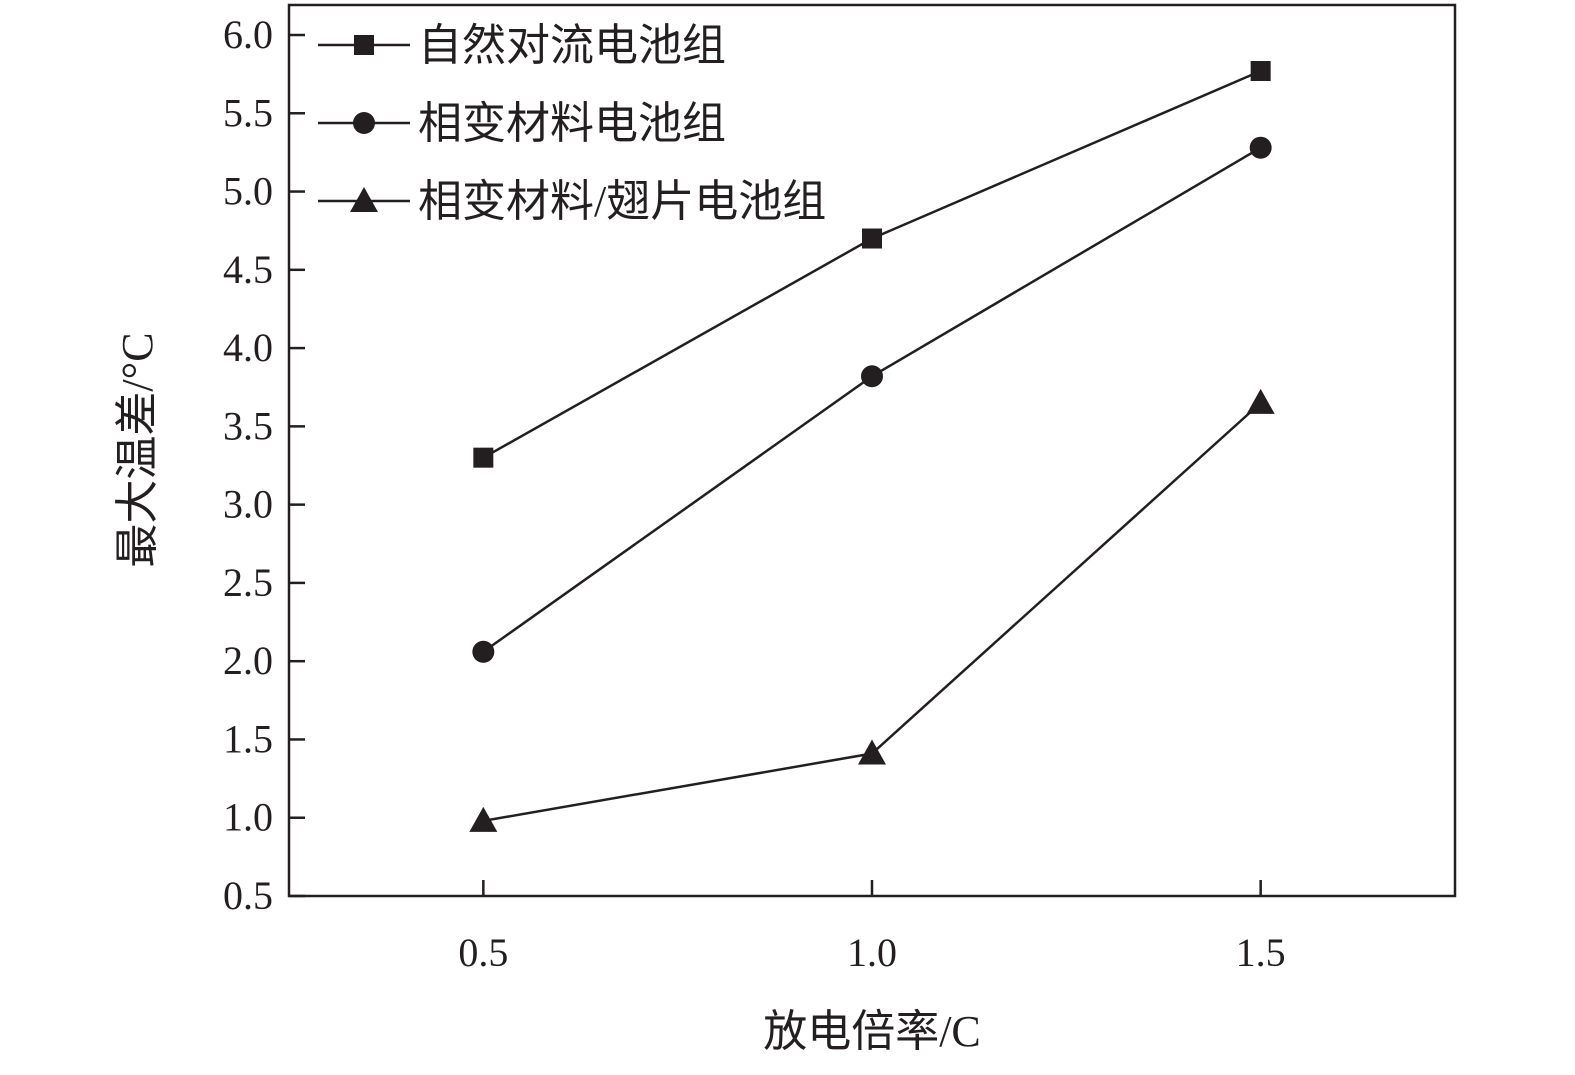 The image size is (1575, 1075). What do you see at coordinates (248, 425) in the screenshot?
I see `y-tick-label: 3.5` at bounding box center [248, 425].